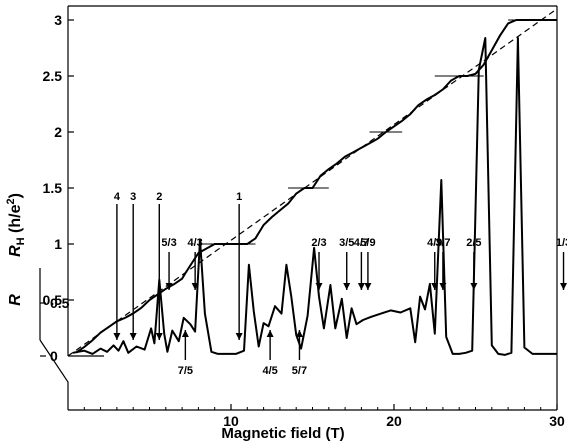 This screenshot has width=567, height=448. What do you see at coordinates (231, 421) in the screenshot?
I see `x-tick-label: 10` at bounding box center [231, 421].